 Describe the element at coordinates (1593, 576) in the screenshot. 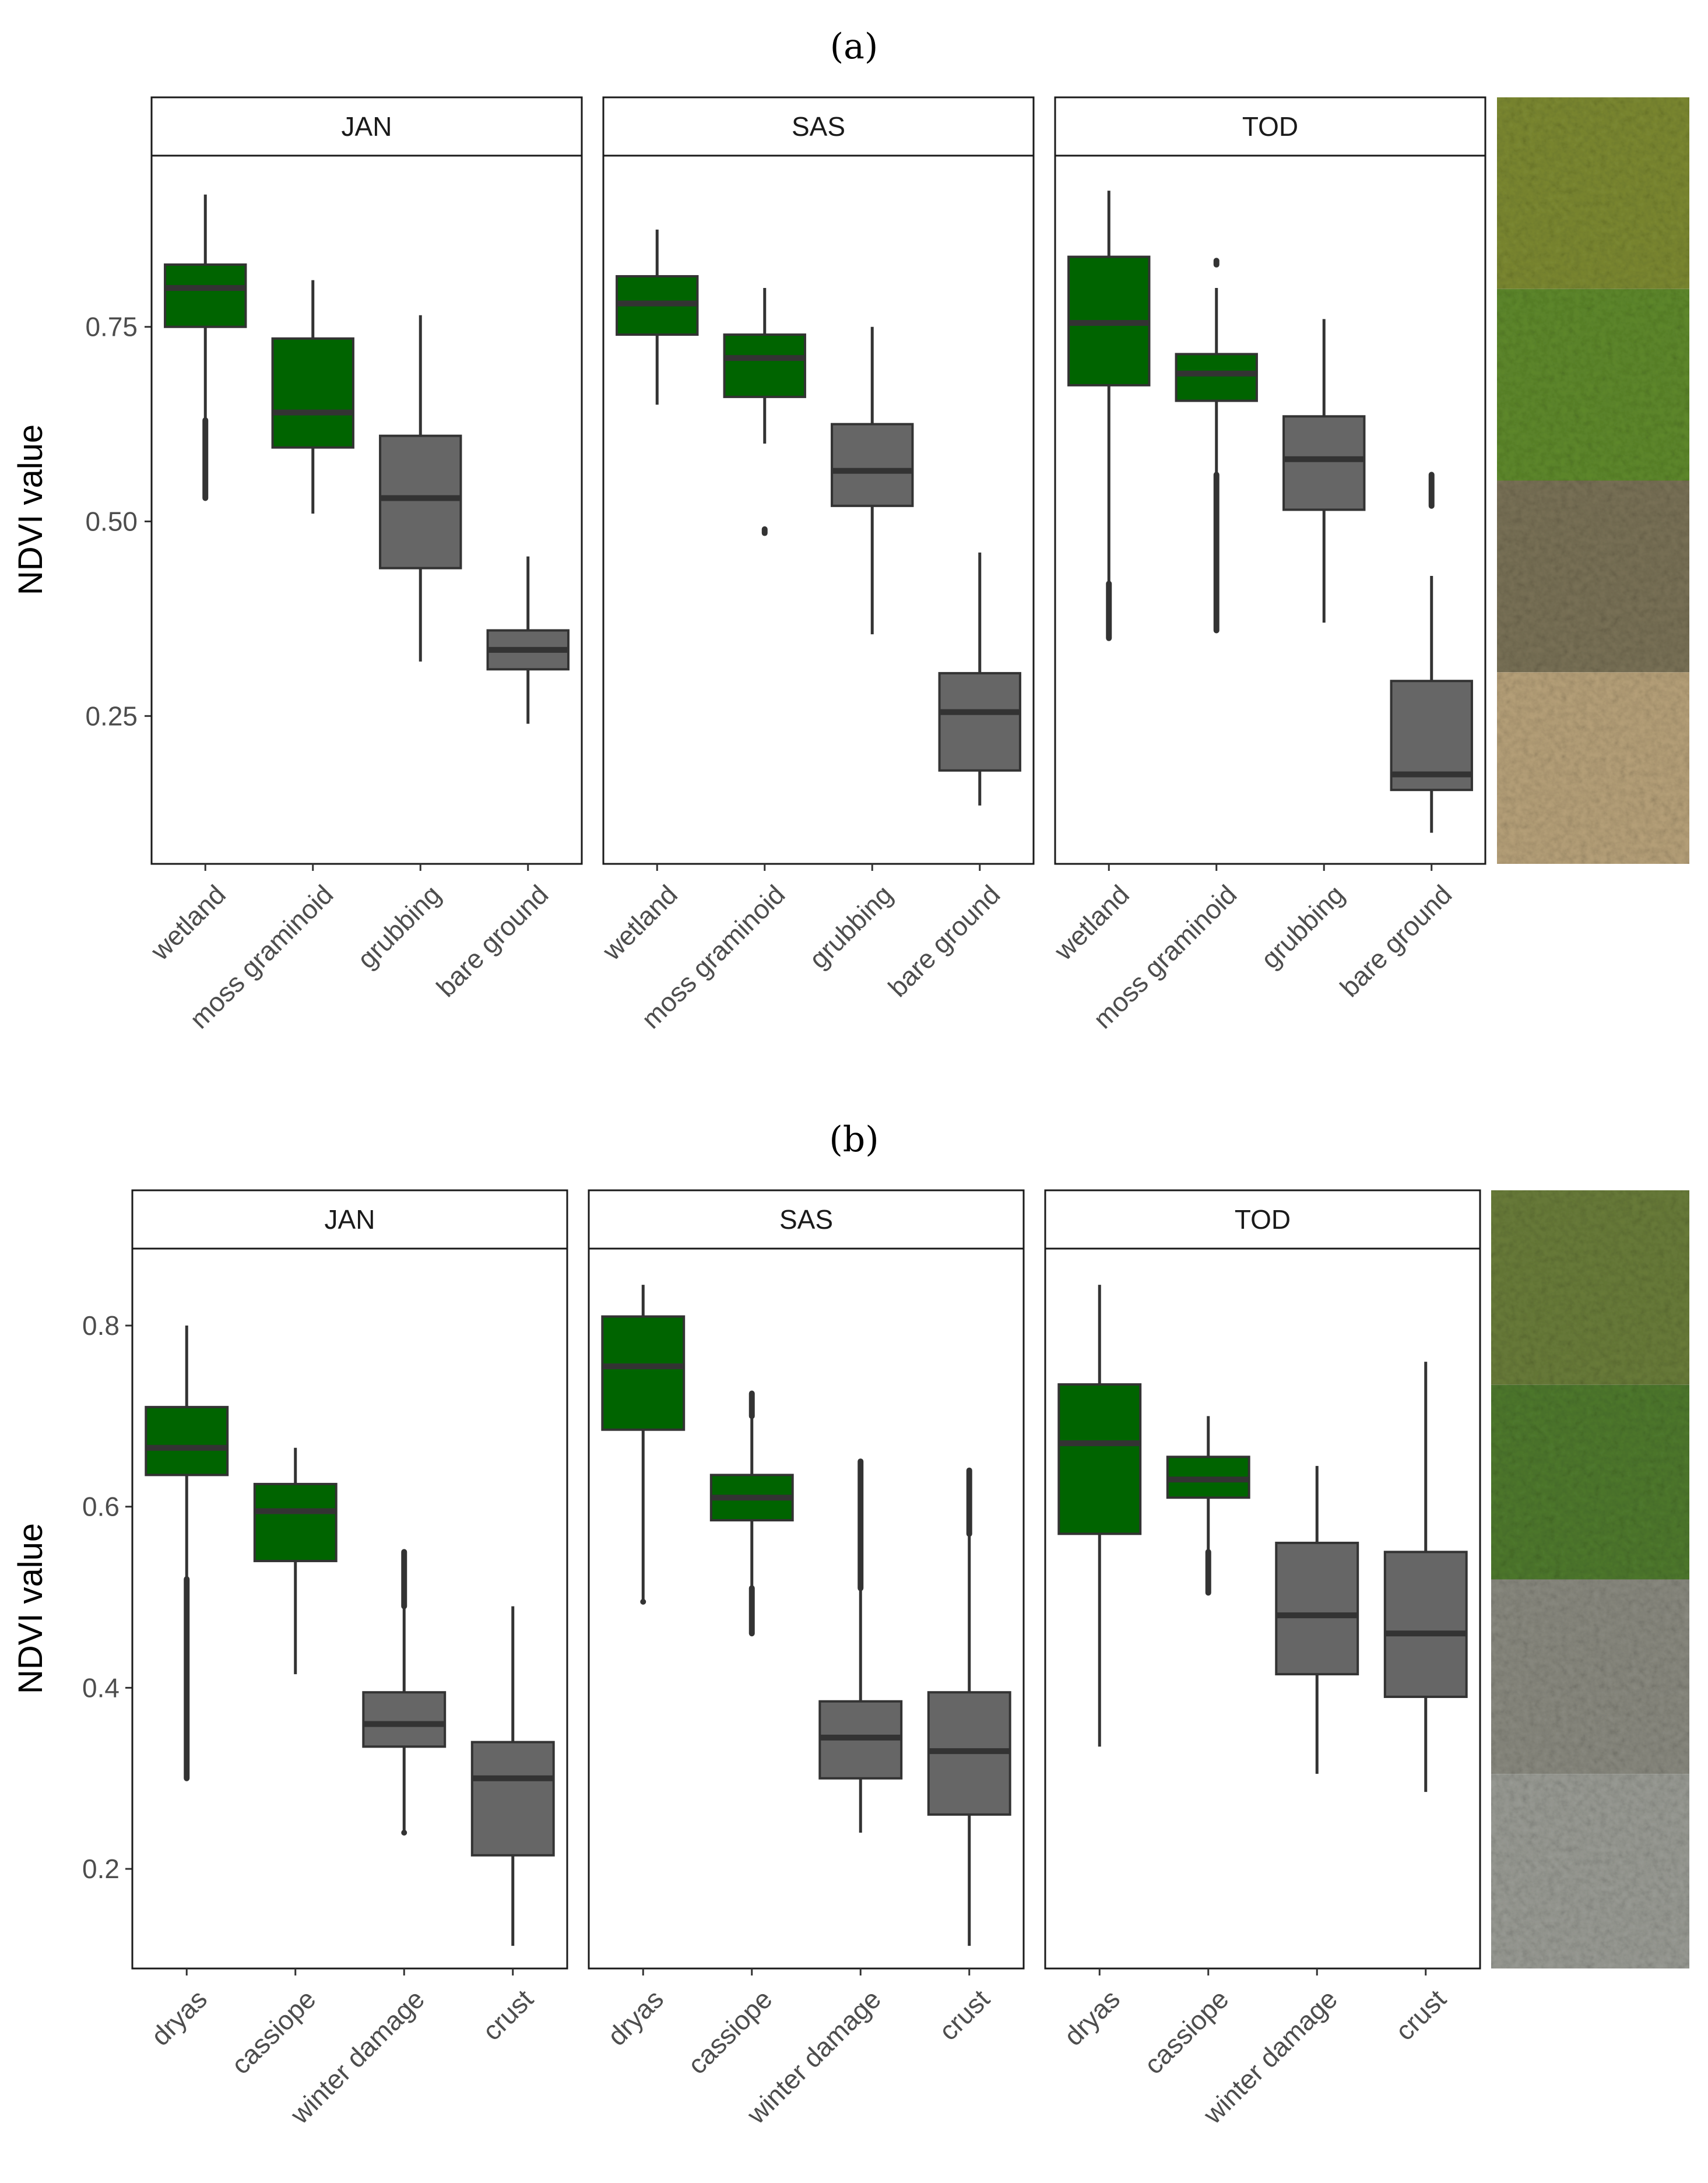

I see `grubbing-photo` at that location.